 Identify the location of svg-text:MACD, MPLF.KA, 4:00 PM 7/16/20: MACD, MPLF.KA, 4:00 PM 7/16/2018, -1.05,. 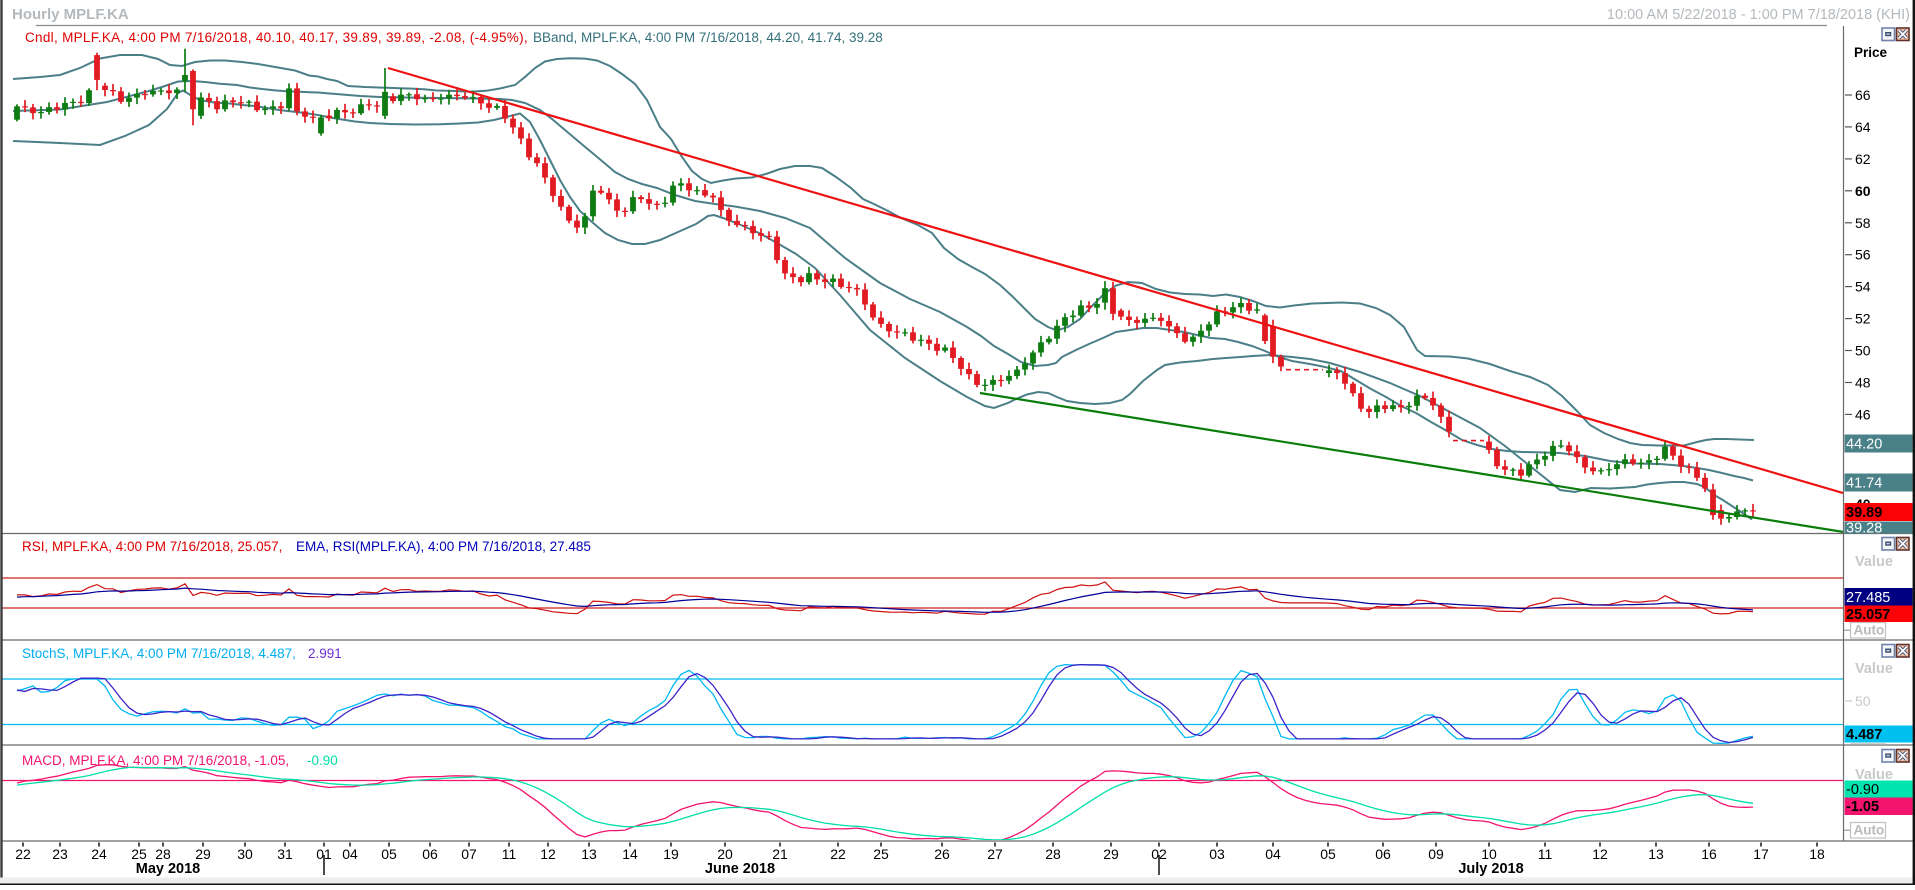
(155, 760).